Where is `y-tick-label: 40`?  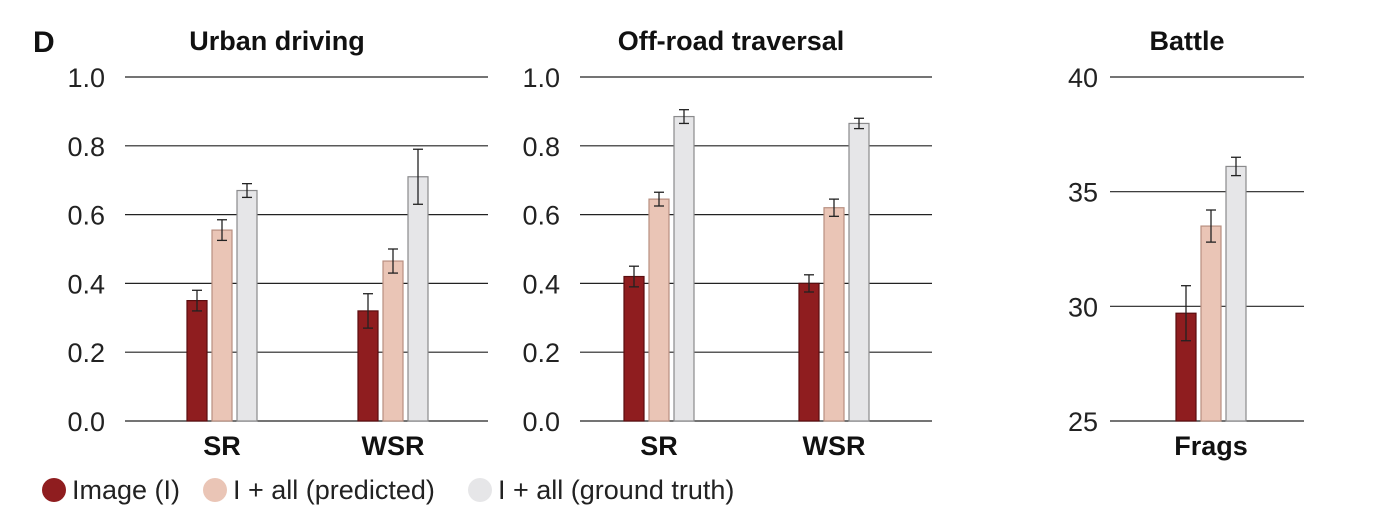 y-tick-label: 40 is located at coordinates (1083, 78).